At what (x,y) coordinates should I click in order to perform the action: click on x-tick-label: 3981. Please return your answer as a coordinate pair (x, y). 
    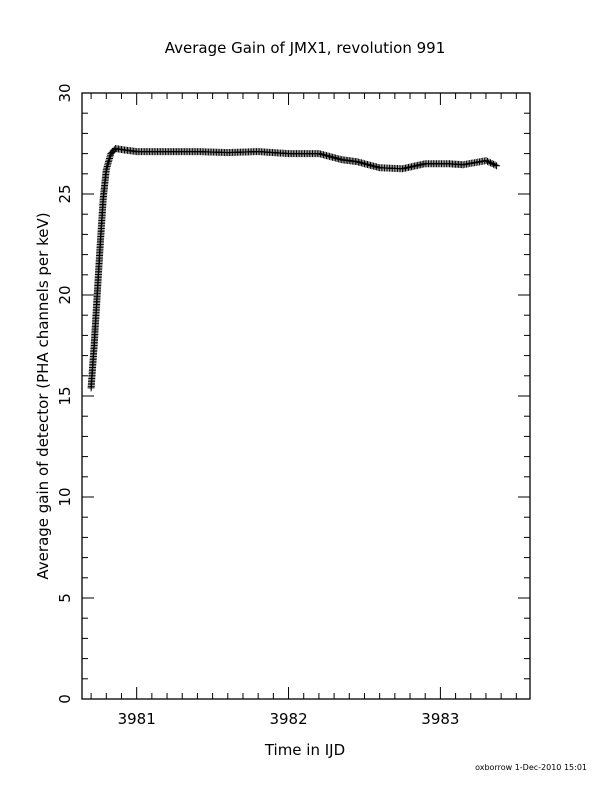
    Looking at the image, I should click on (137, 719).